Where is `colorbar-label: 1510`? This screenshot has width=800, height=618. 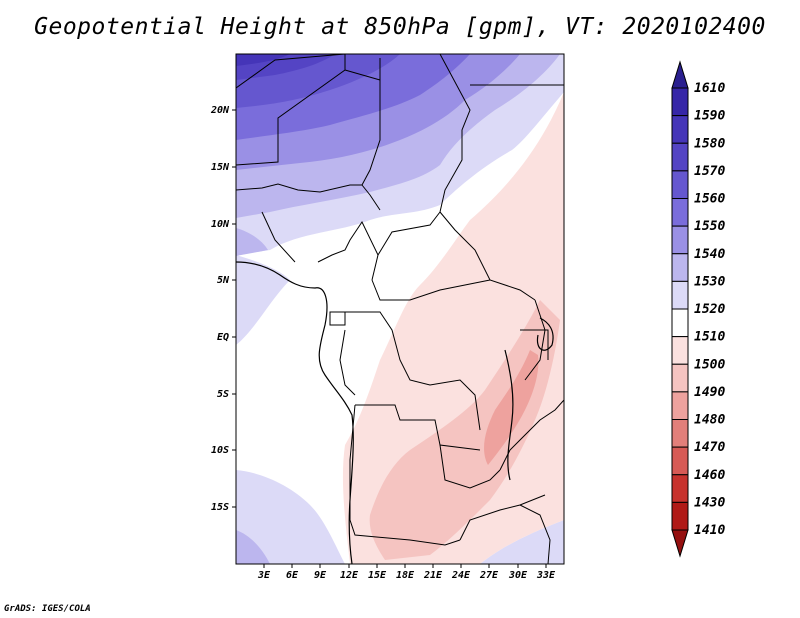 colorbar-label: 1510 is located at coordinates (709, 337).